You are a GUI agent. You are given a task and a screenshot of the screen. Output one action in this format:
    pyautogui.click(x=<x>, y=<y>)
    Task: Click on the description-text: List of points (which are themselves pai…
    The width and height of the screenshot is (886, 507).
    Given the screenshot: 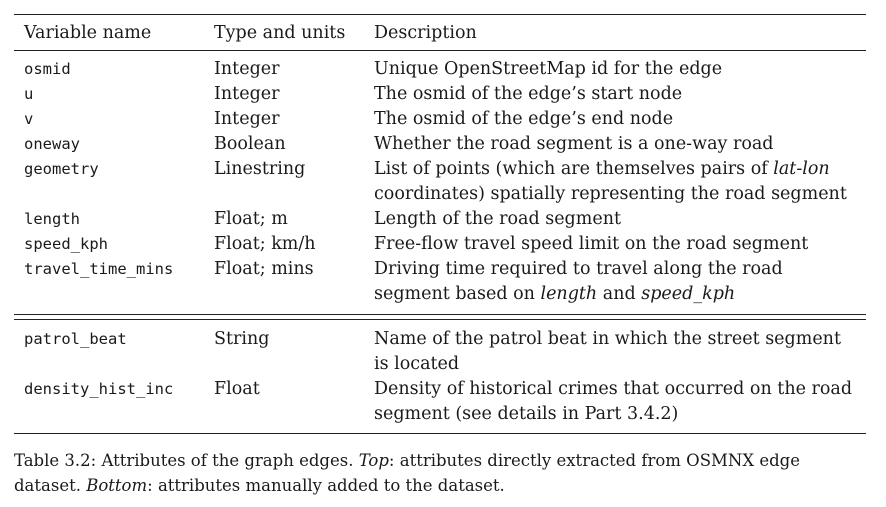 What is the action you would take?
    pyautogui.click(x=574, y=169)
    